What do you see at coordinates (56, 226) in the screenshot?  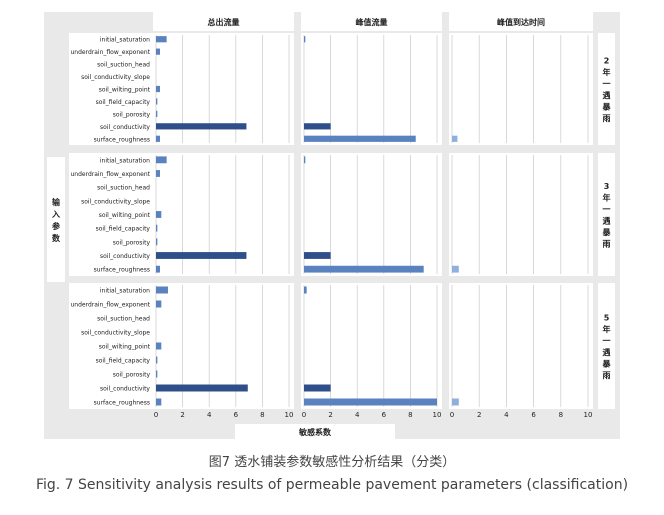 I see `y-axis-title-char: 参` at bounding box center [56, 226].